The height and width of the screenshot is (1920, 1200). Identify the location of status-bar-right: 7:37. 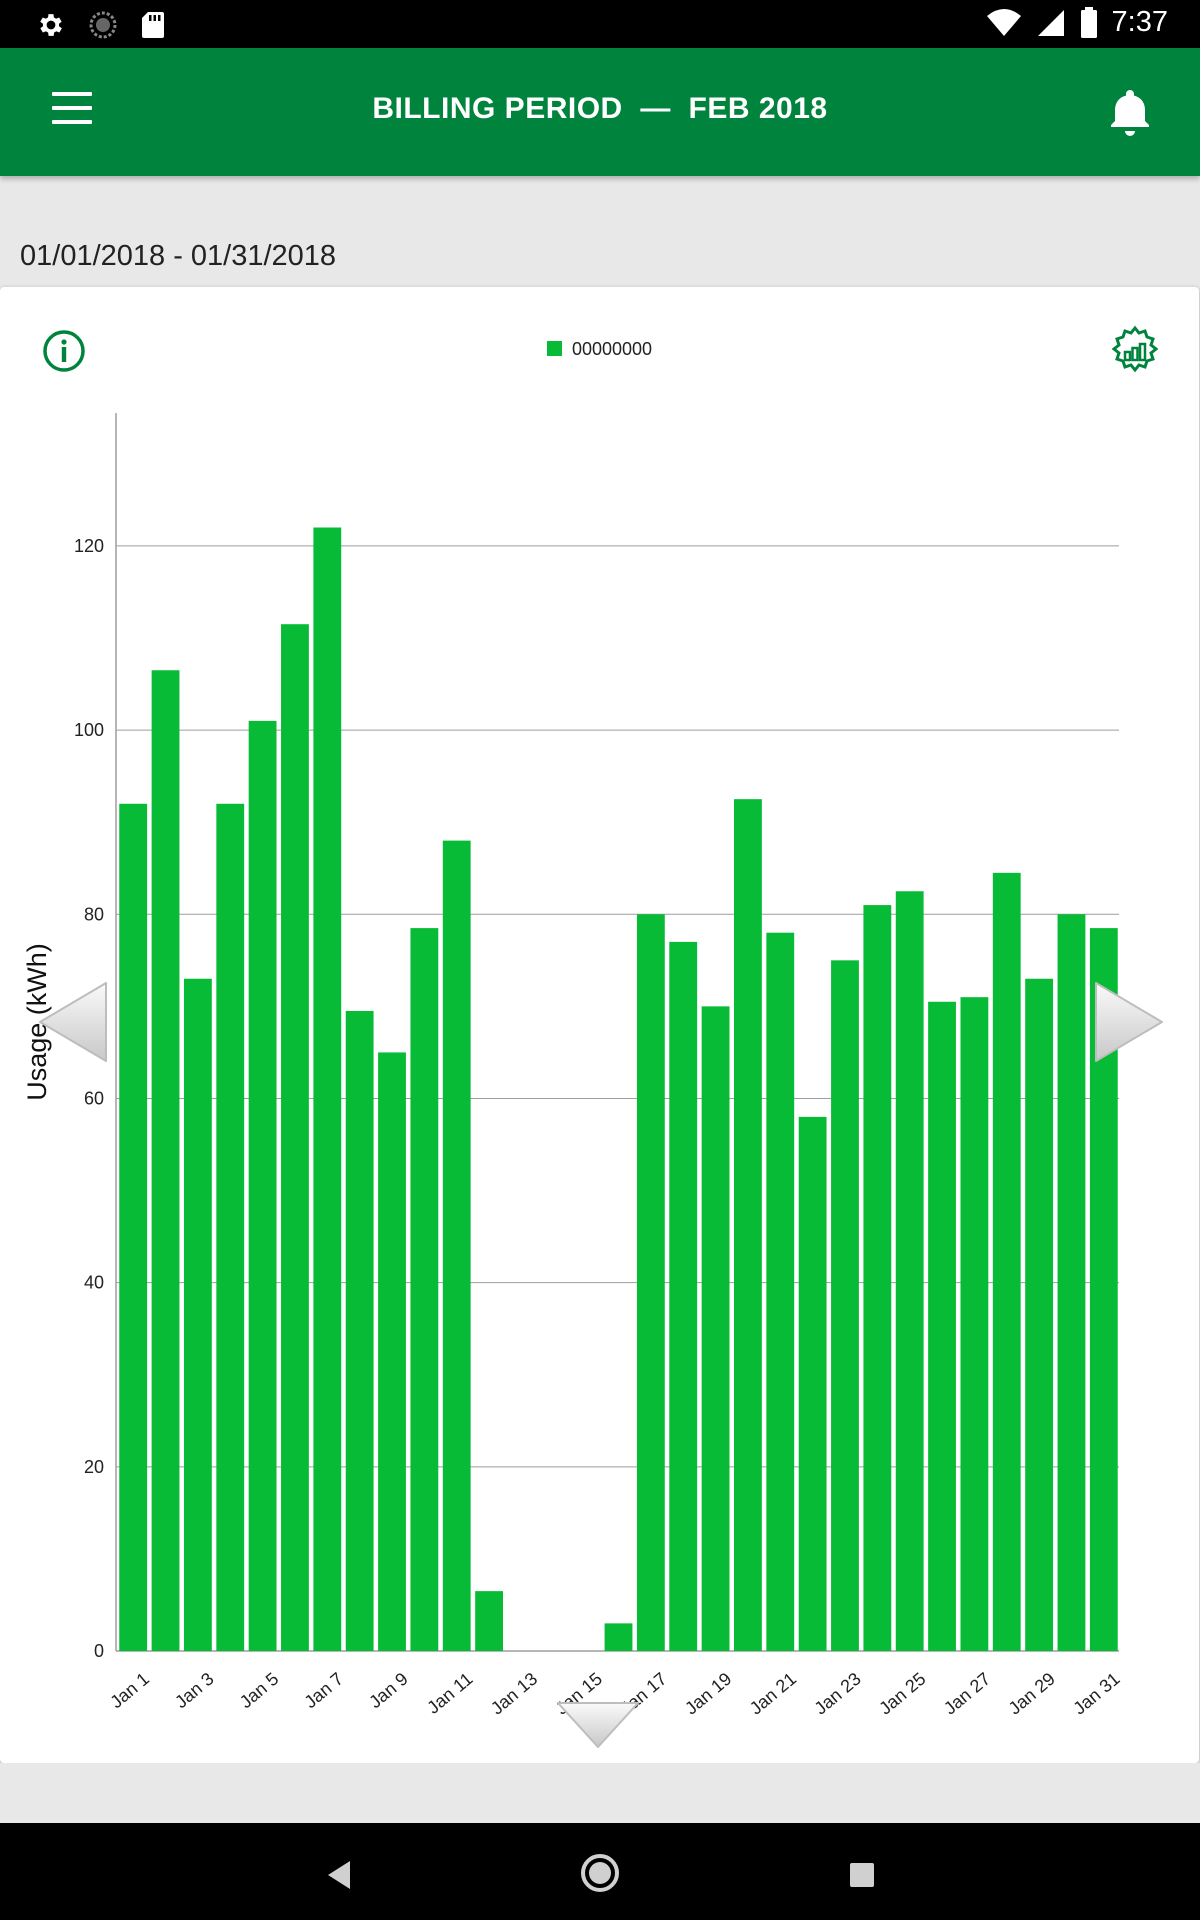
(1077, 22).